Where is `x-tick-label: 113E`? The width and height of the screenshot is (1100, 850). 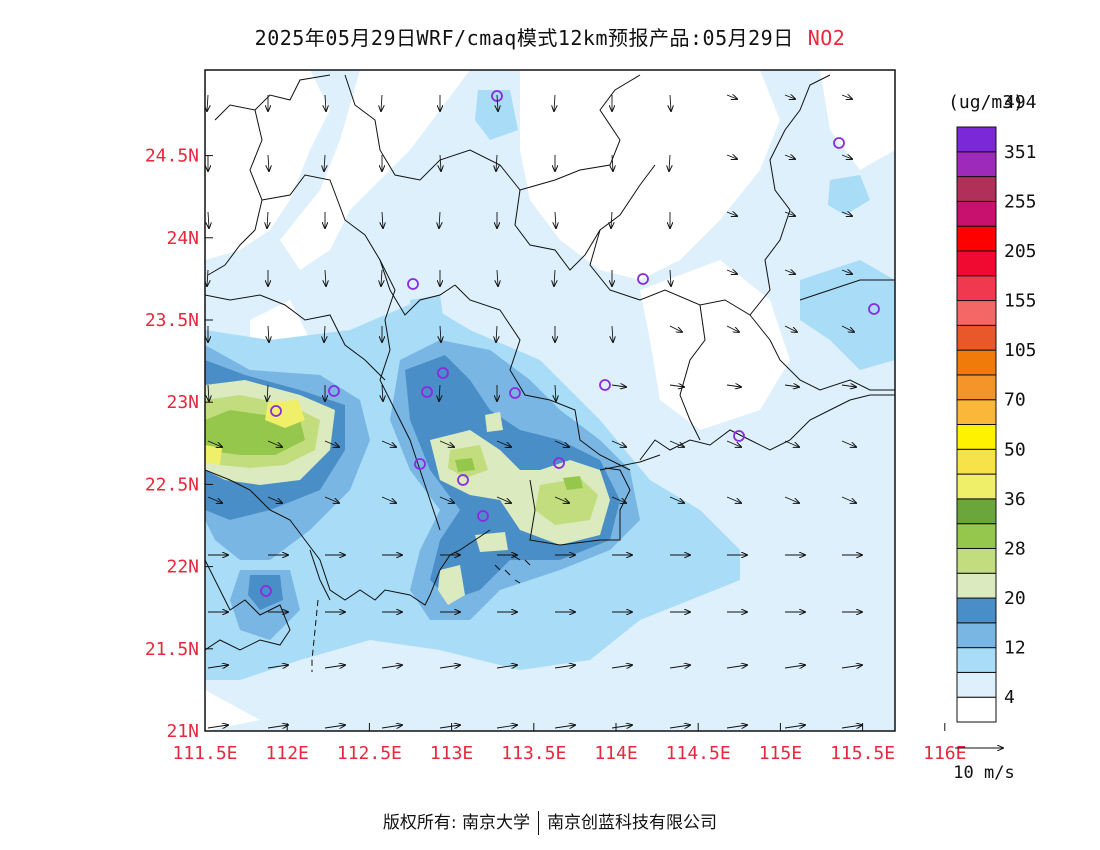 x-tick-label: 113E is located at coordinates (451, 753).